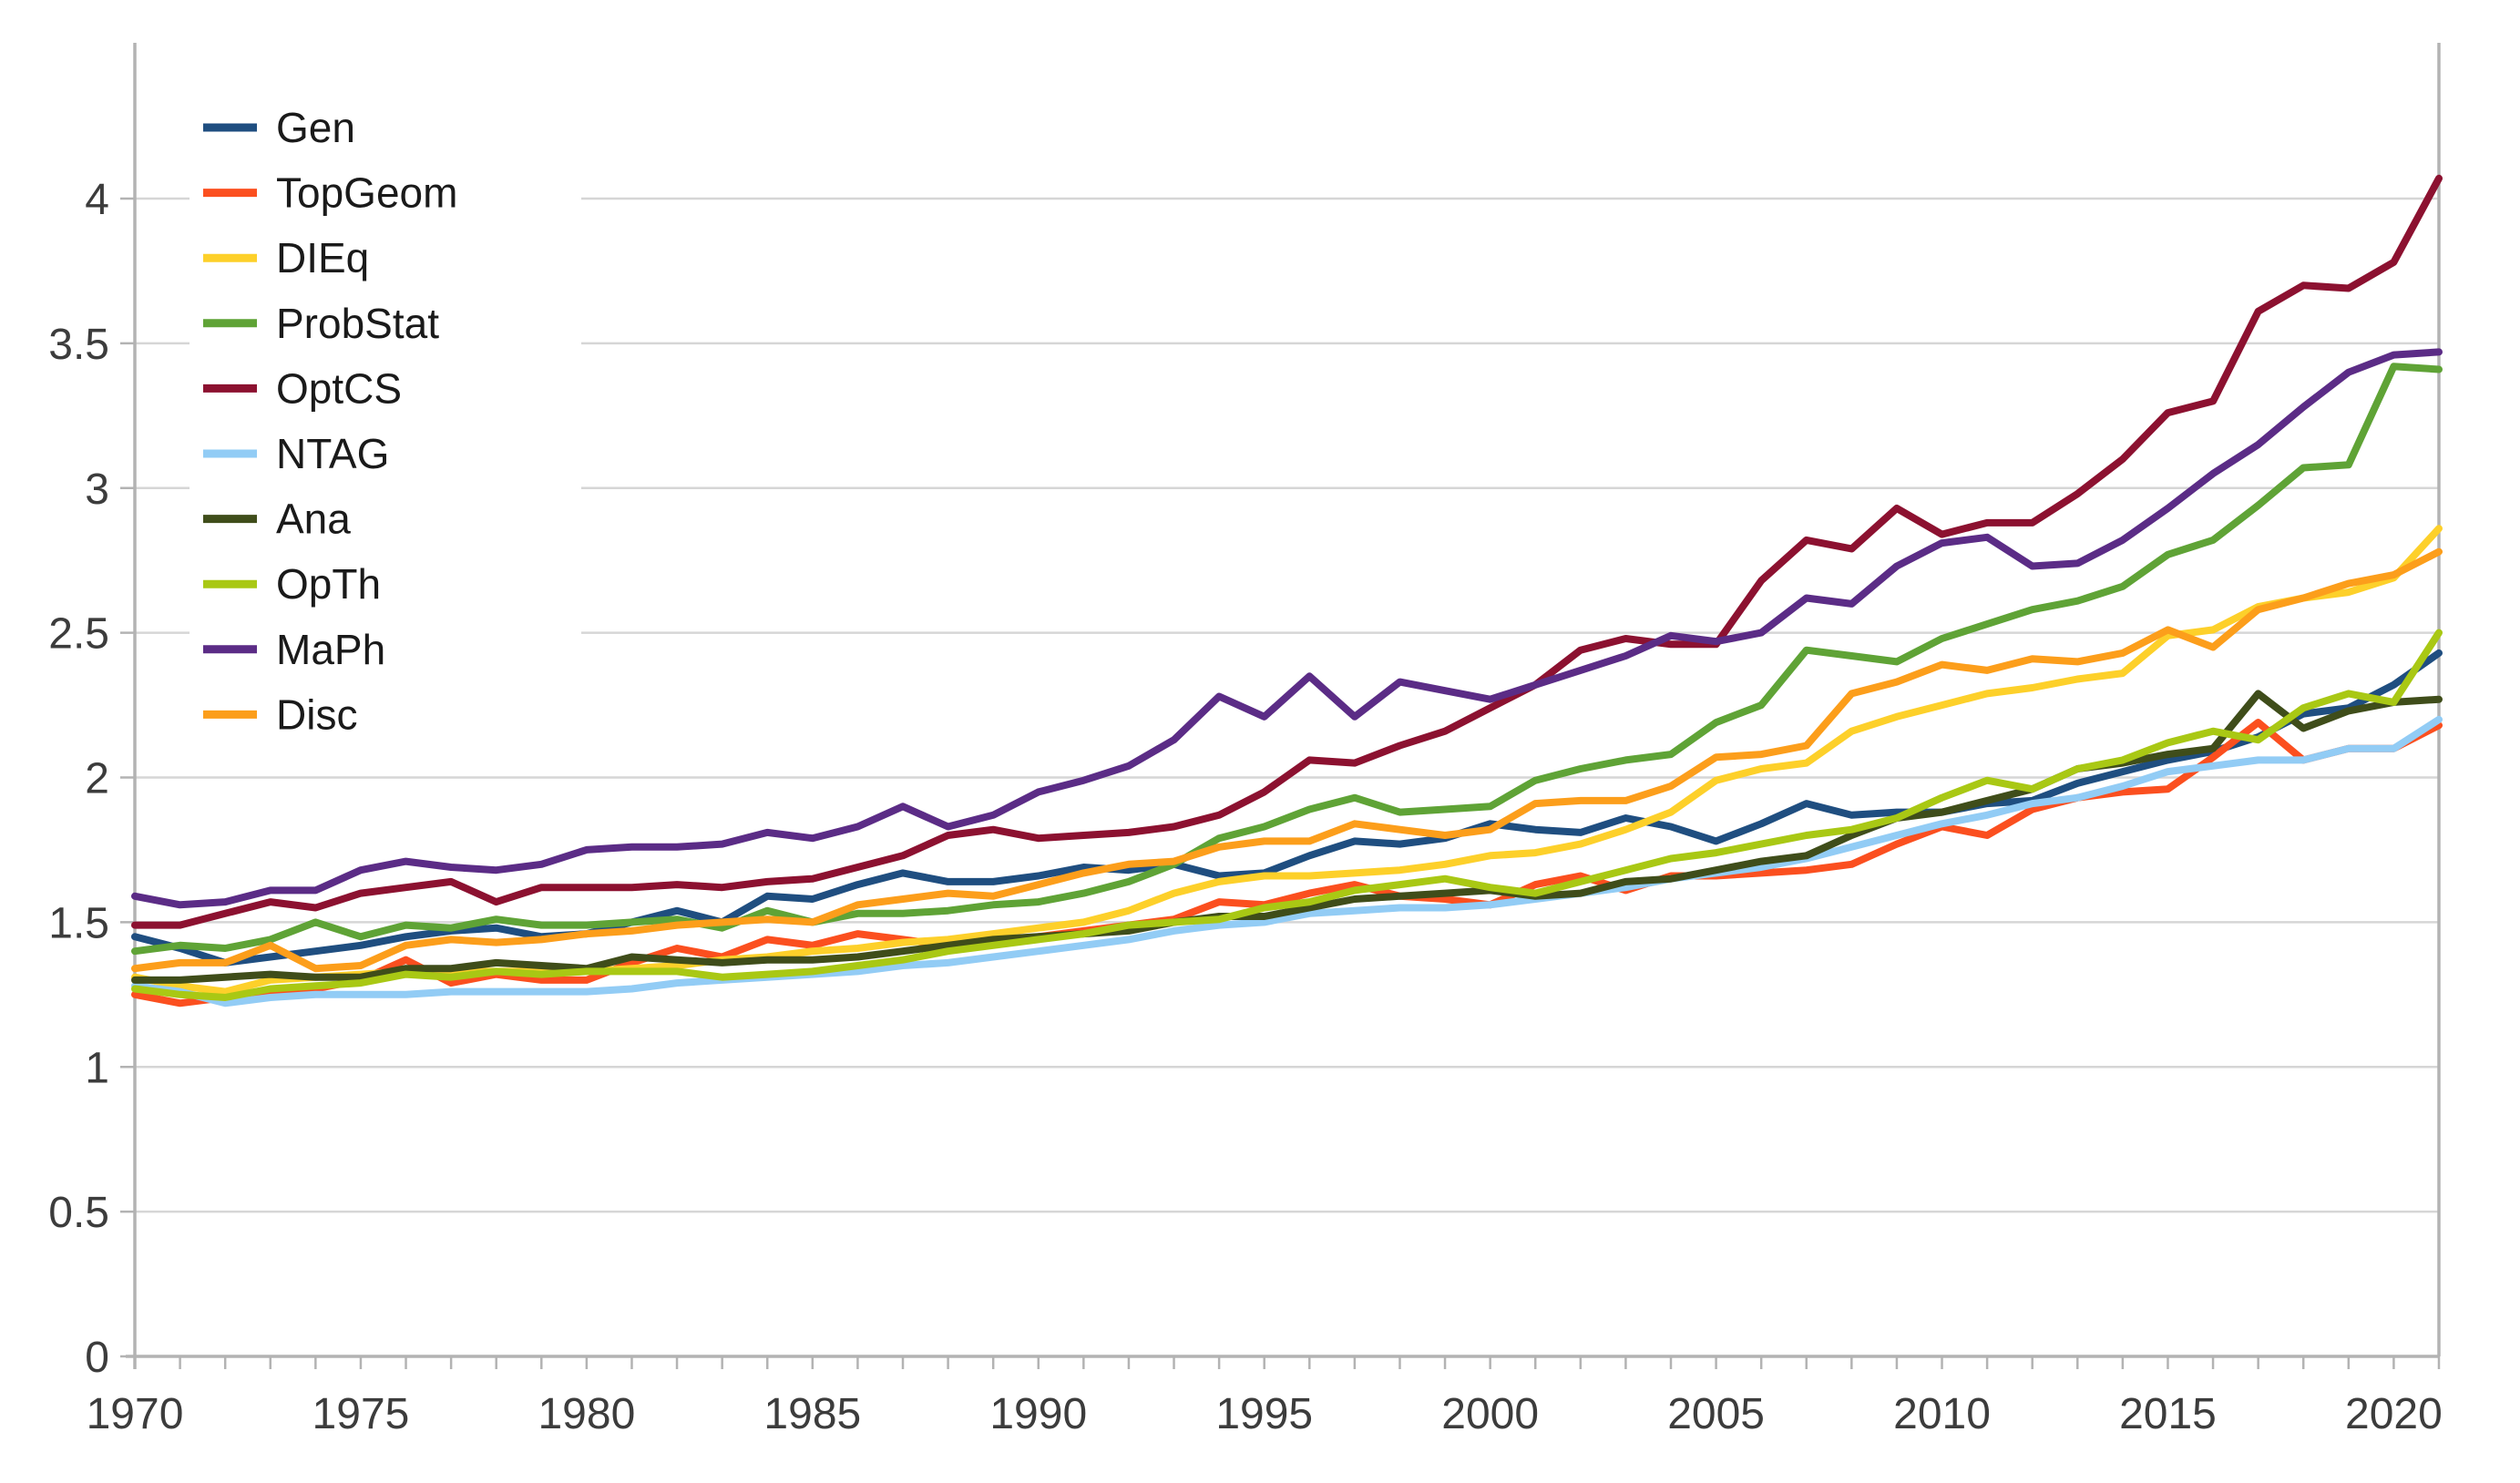 Image resolution: width=2520 pixels, height=1483 pixels. Describe the element at coordinates (367, 193) in the screenshot. I see `legend-label-topgeom: TopGeom` at that location.